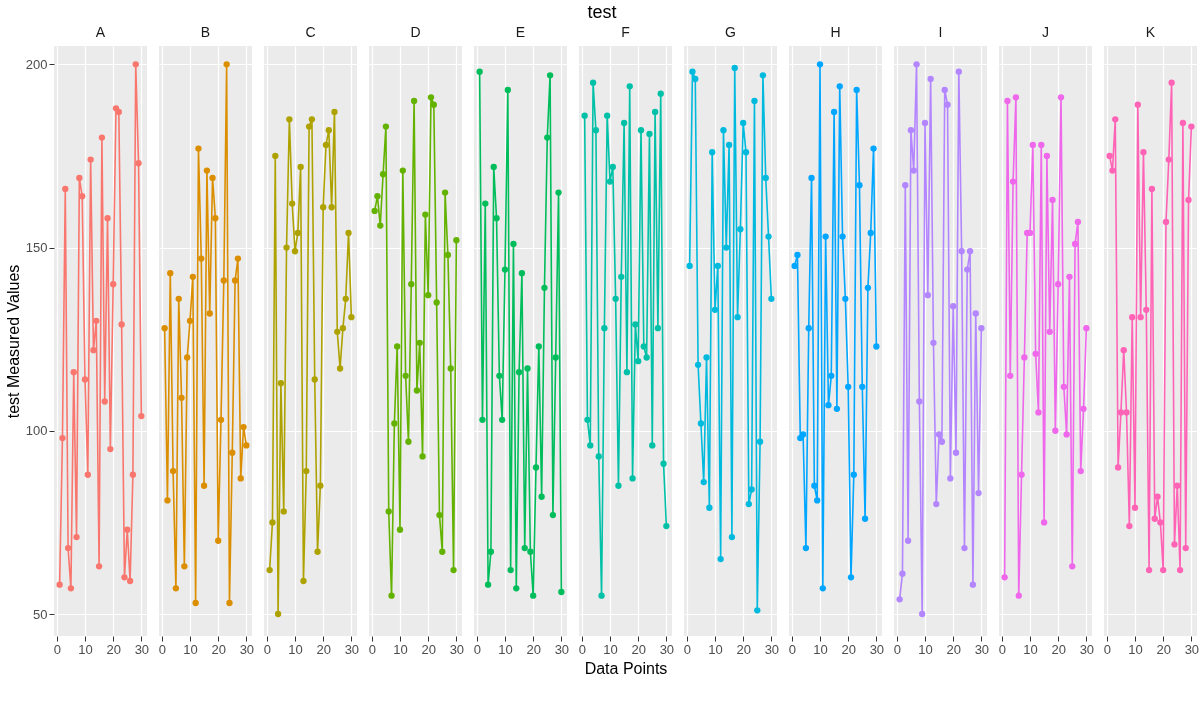 The height and width of the screenshot is (725, 1200). What do you see at coordinates (1150, 32) in the screenshot?
I see `chart-title: K` at bounding box center [1150, 32].